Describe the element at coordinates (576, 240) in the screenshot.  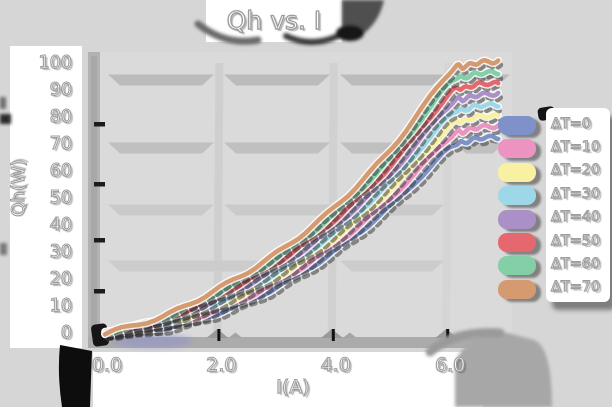
I see `legend-item-label: ΔT=50` at that location.